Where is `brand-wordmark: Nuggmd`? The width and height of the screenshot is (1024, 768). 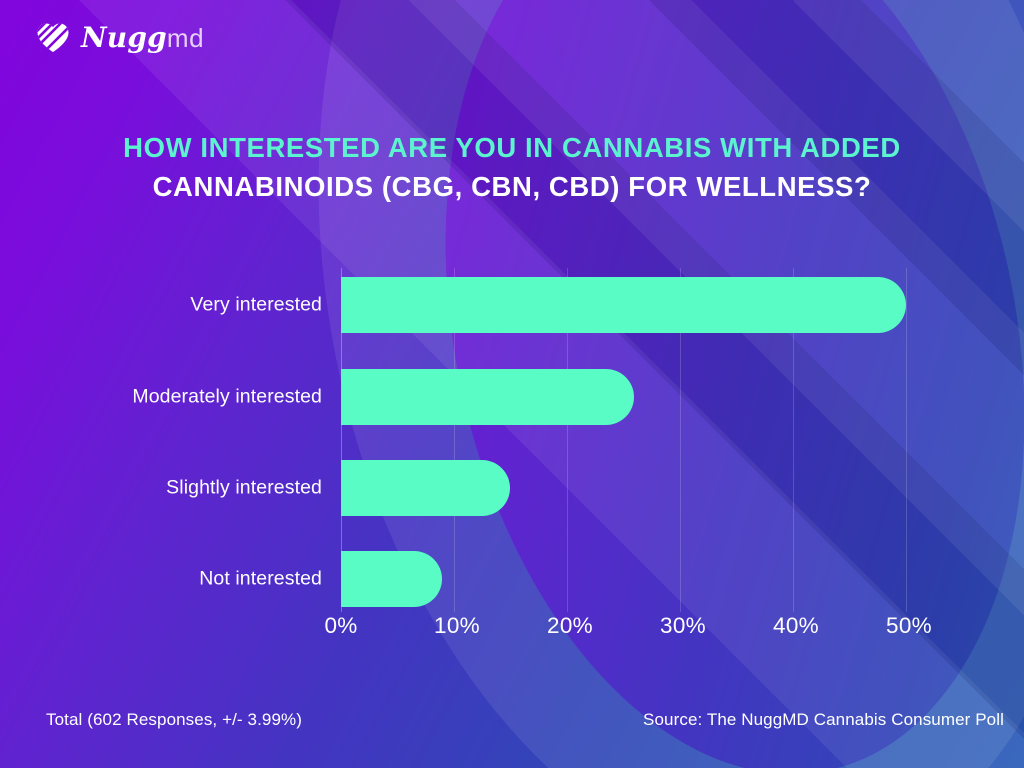 brand-wordmark: Nuggmd is located at coordinates (142, 38).